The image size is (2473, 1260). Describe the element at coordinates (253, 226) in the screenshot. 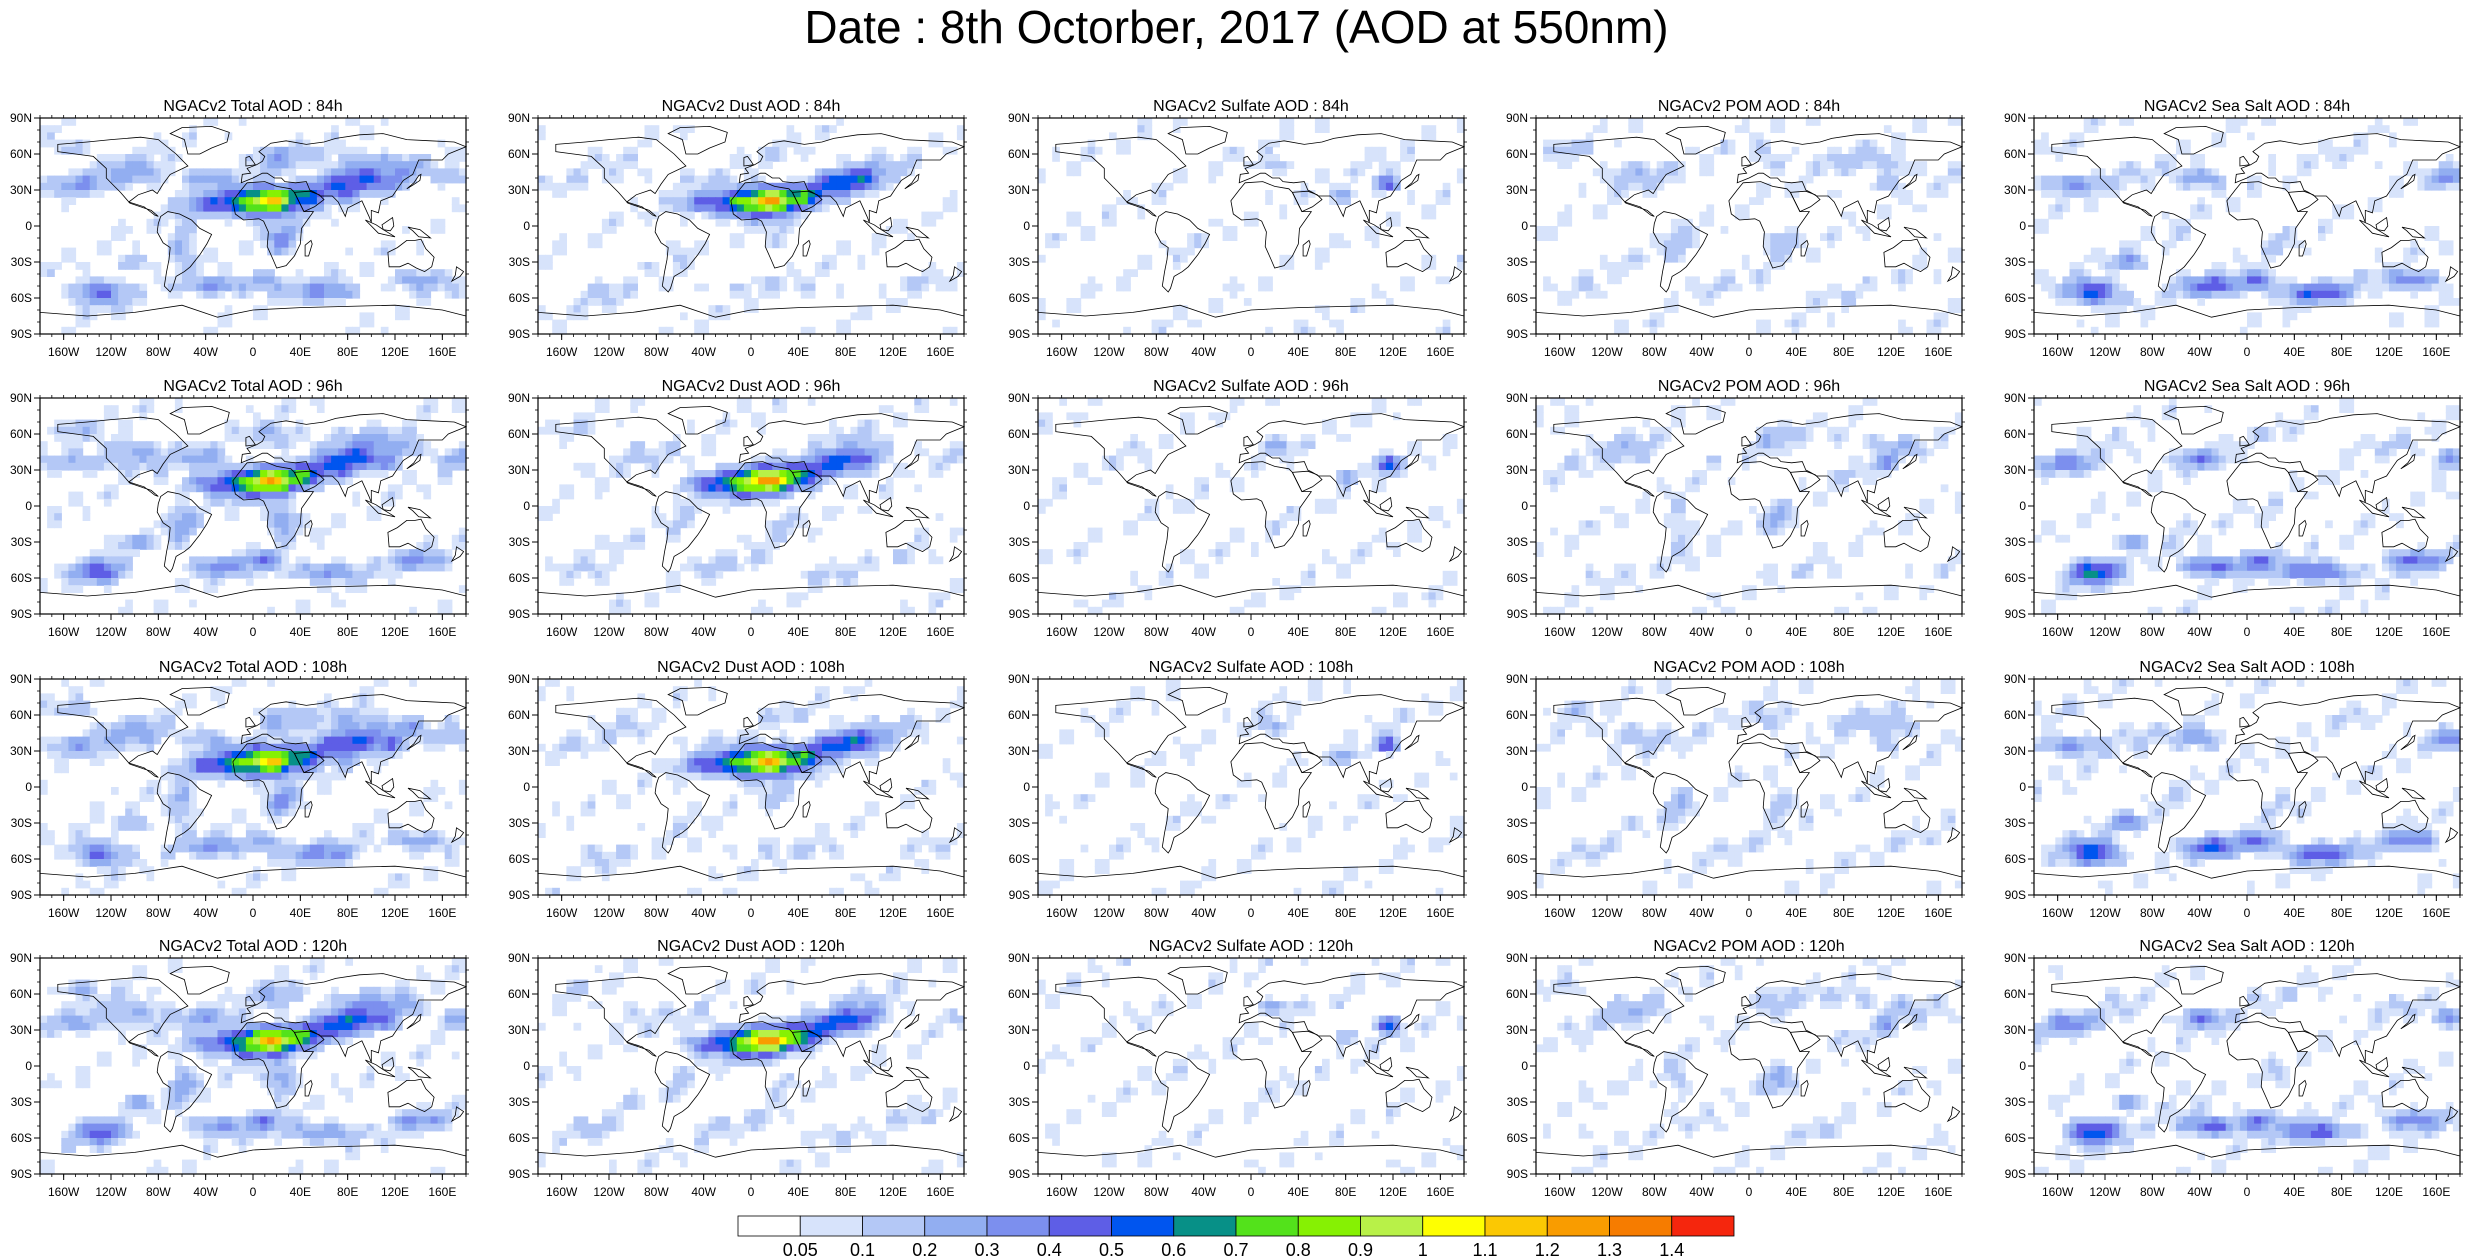

I see `aod-field` at that location.